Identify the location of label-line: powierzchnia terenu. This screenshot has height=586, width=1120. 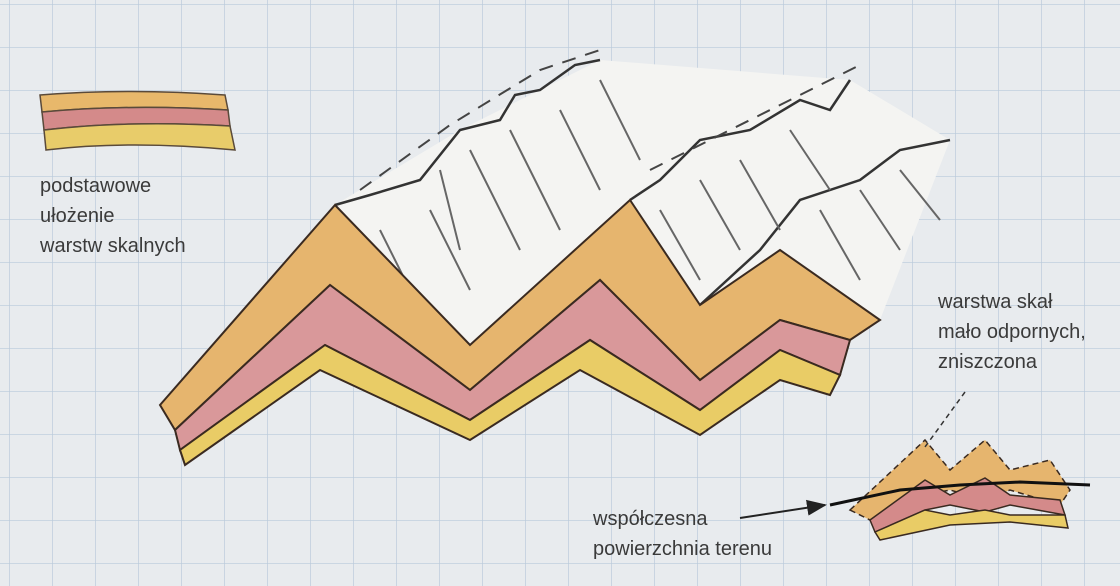
(682, 549).